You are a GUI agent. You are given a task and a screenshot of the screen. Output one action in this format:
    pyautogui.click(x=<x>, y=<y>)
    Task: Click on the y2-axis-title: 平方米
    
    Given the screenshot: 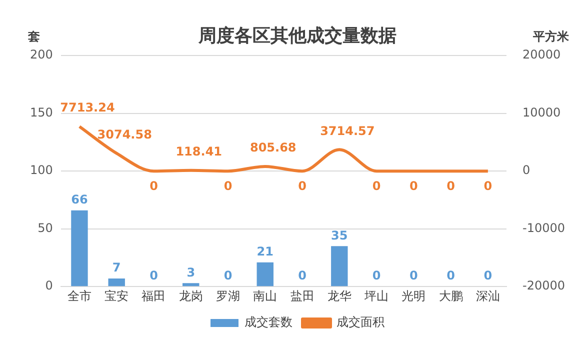 What is the action you would take?
    pyautogui.click(x=551, y=37)
    